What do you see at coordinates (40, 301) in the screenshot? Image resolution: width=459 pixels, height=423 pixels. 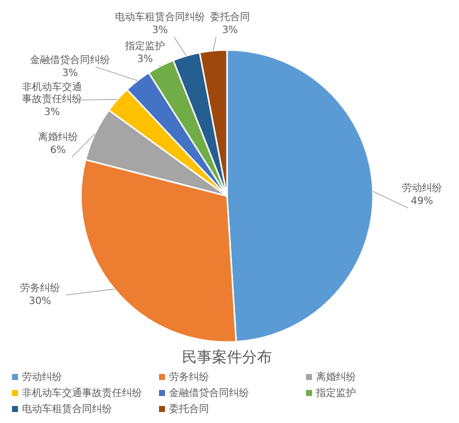 I see `data-label: 30%` at bounding box center [40, 301].